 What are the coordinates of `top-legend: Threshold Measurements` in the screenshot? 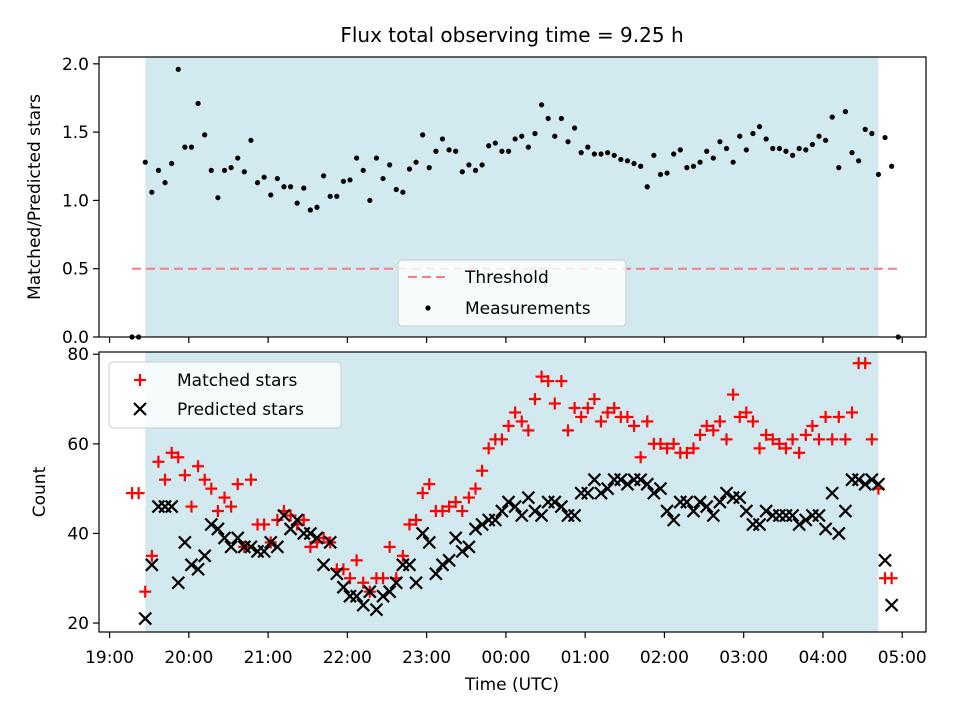 It's located at (512, 293).